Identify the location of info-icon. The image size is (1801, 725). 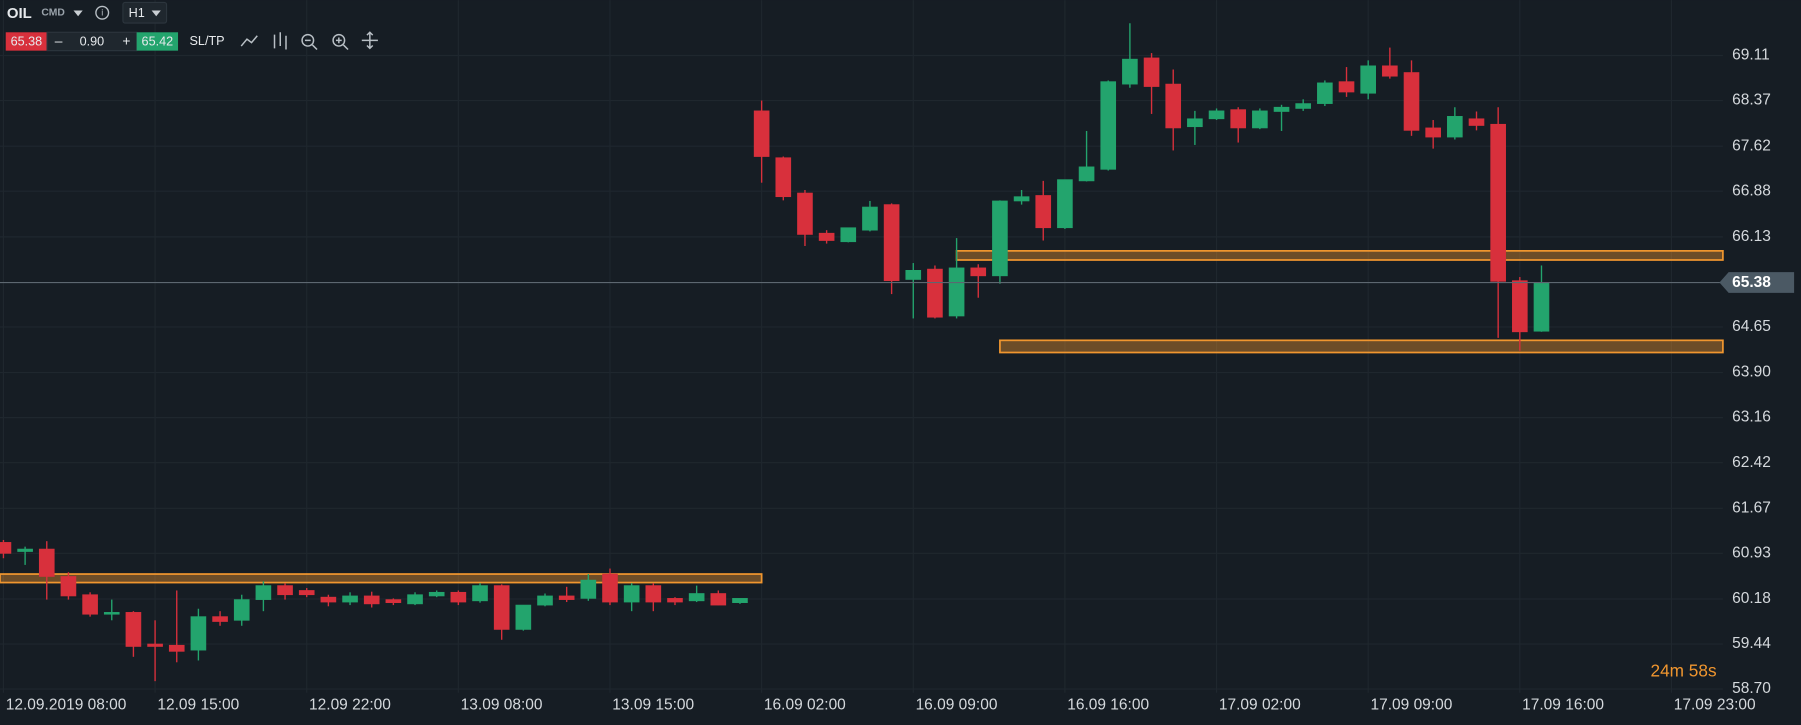
(102, 12).